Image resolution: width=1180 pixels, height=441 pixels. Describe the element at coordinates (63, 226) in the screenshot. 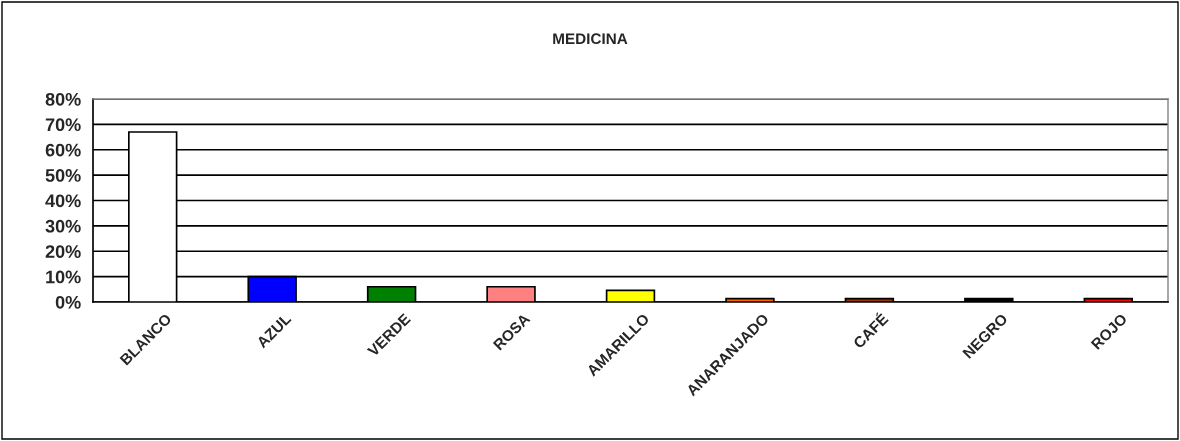

I see `y-tick-label: 30%` at that location.